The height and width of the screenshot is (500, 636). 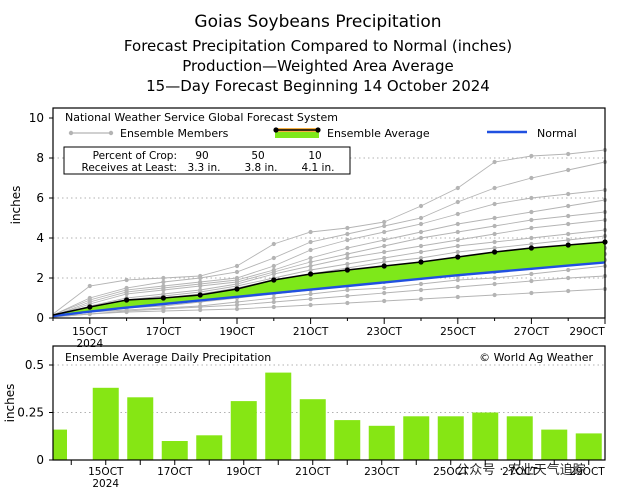 What do you see at coordinates (34, 365) in the screenshot?
I see `bottom-y-tick-label: 0.5` at bounding box center [34, 365].